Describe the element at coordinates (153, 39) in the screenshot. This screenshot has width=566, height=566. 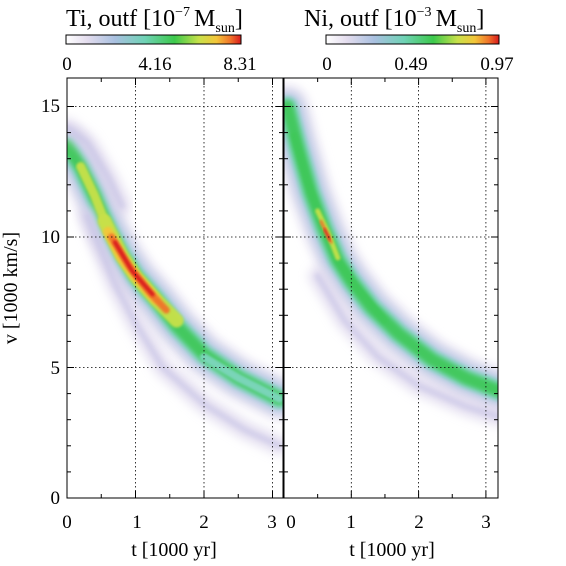
I see `colorbar-ti` at that location.